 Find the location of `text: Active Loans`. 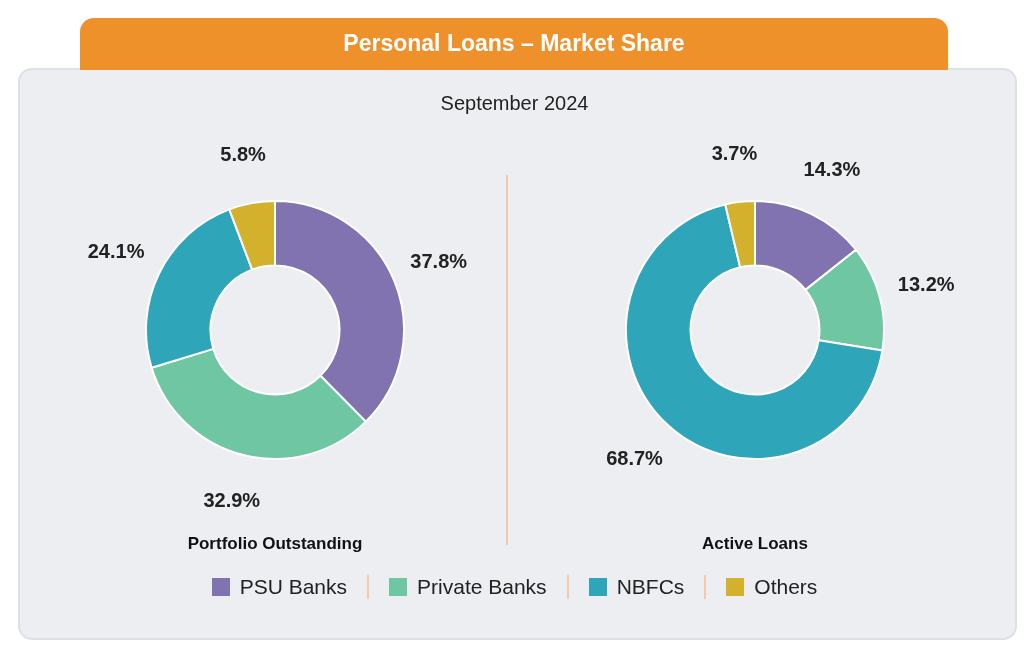

text: Active Loans is located at coordinates (755, 544).